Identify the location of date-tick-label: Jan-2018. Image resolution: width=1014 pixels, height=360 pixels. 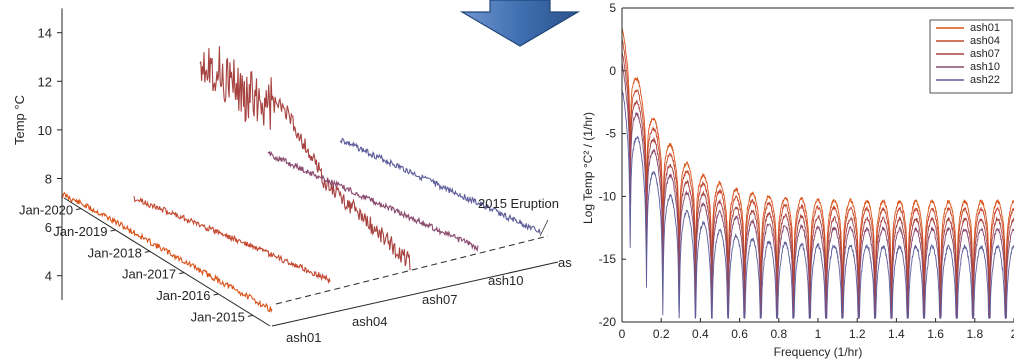
(115, 252).